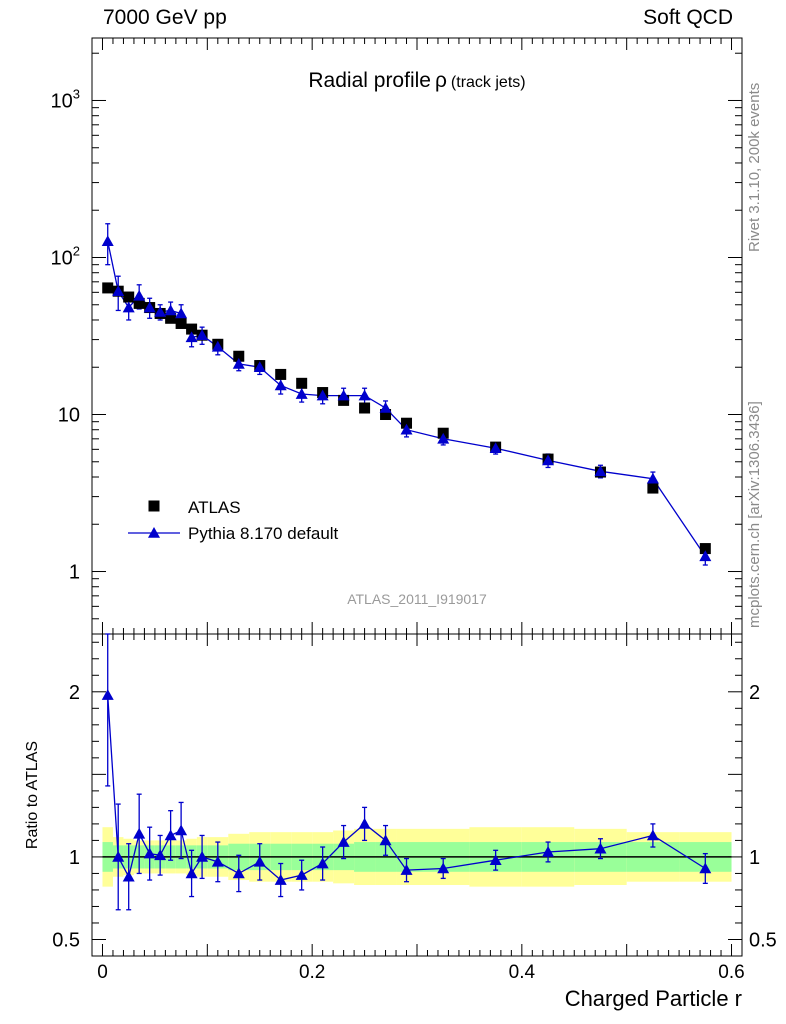 The height and width of the screenshot is (1024, 786). What do you see at coordinates (763, 940) in the screenshot?
I see `y-tick-label-right: 0.5` at bounding box center [763, 940].